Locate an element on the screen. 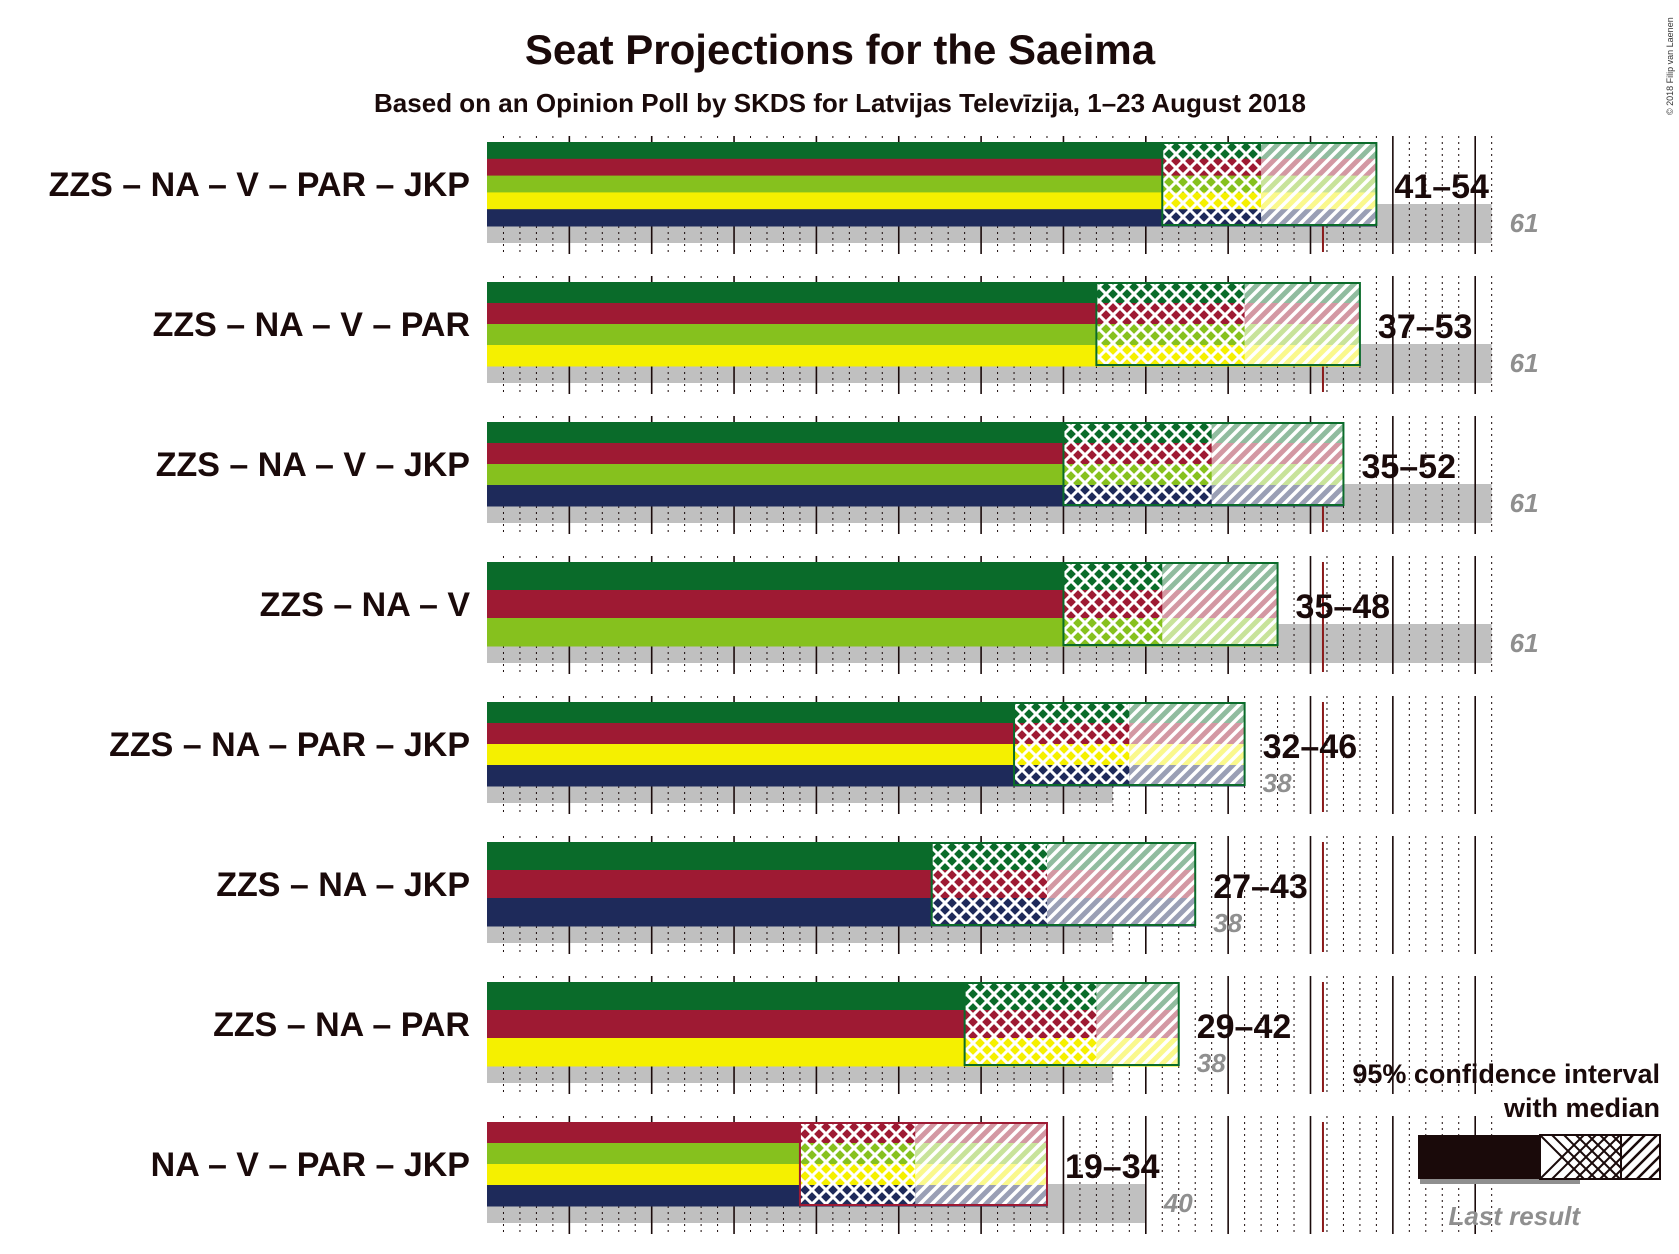  range-label: 41–54 is located at coordinates (1441, 187).